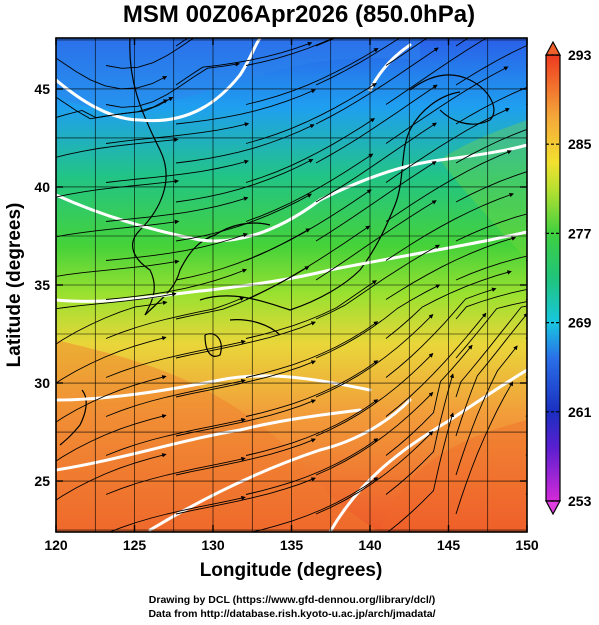  Describe the element at coordinates (370, 545) in the screenshot. I see `x-tick-label-4: 140` at that location.